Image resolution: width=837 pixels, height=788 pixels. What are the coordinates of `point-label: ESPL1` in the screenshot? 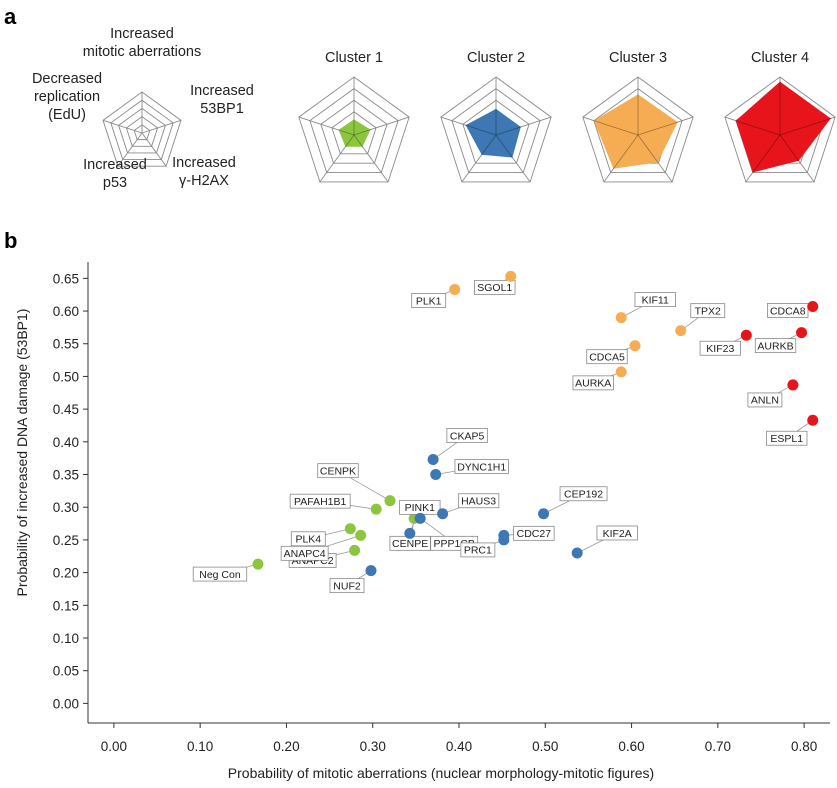 It's located at (786, 439).